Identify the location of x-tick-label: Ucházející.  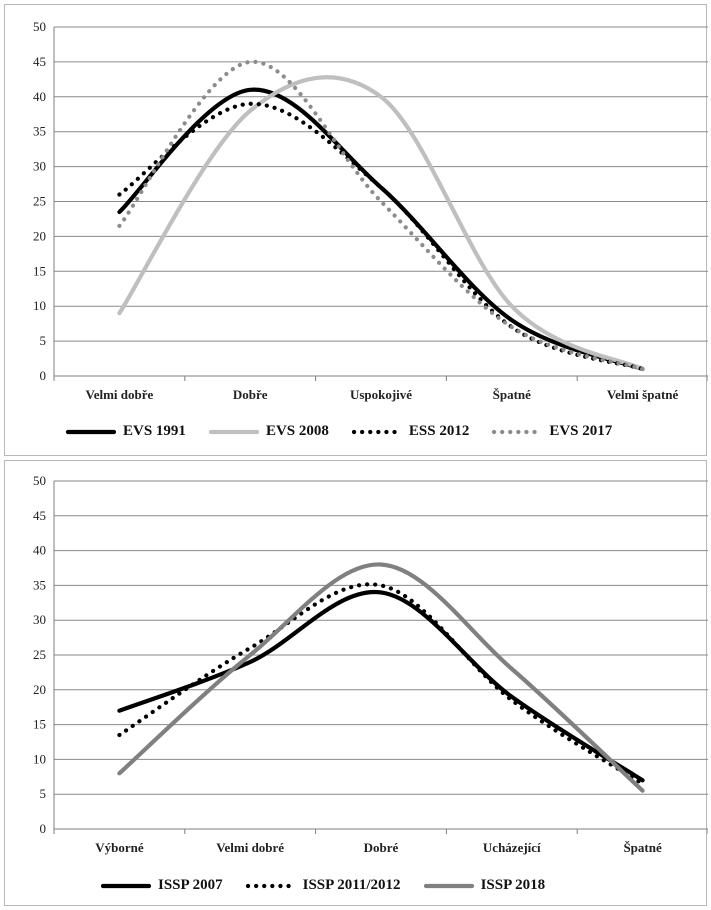
(512, 847).